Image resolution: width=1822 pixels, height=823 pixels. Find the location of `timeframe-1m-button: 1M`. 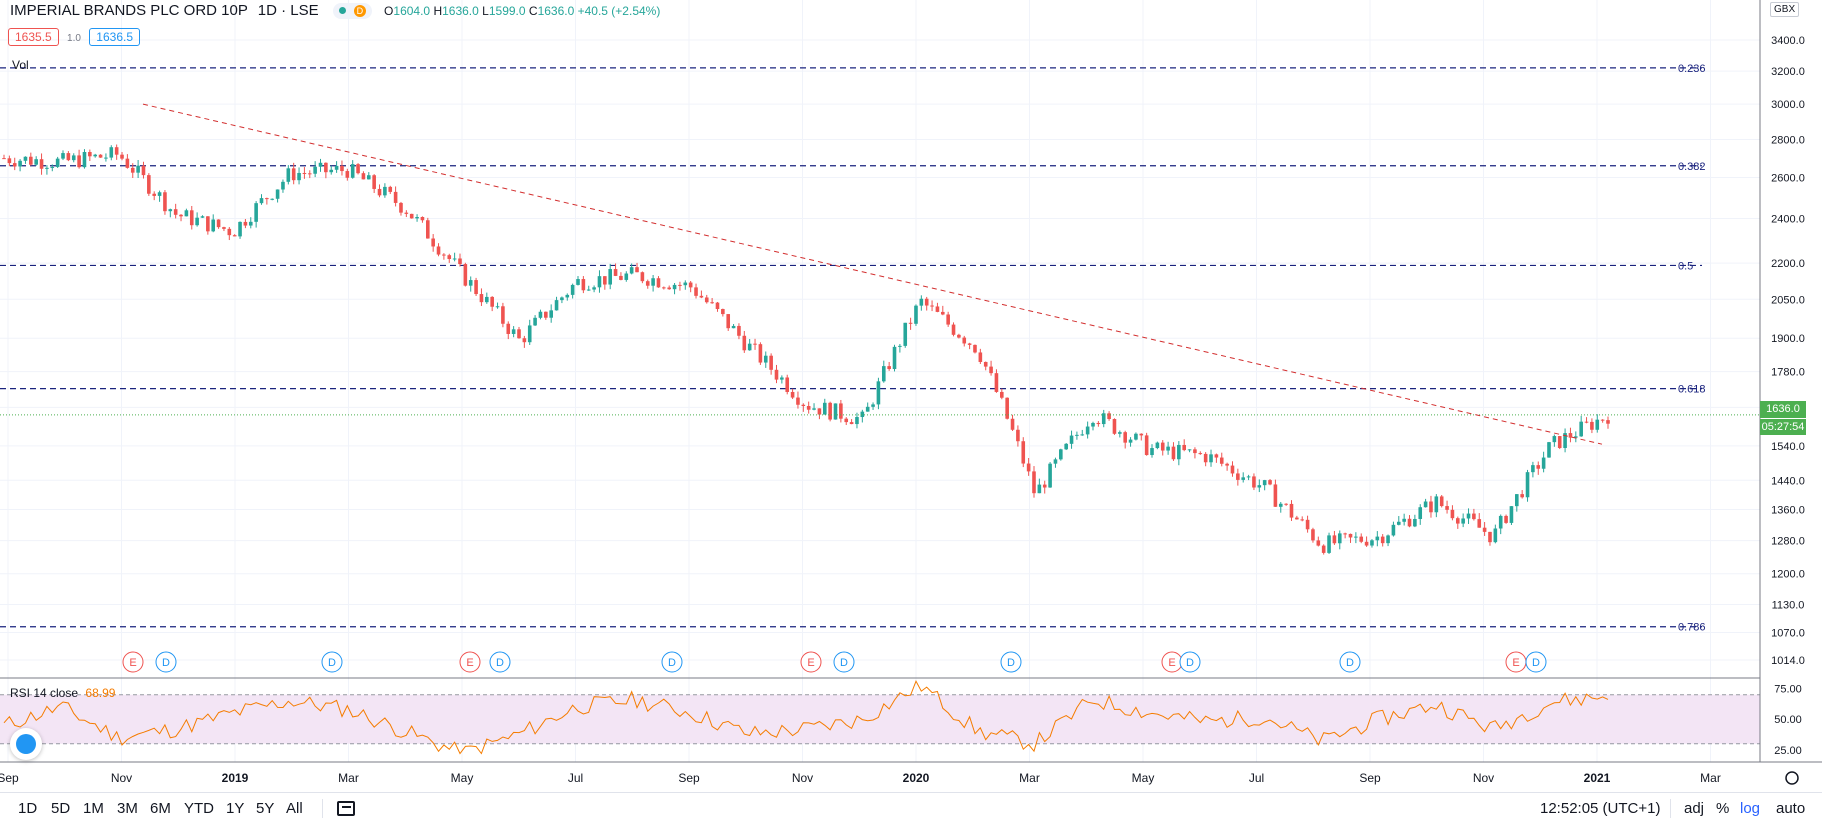

timeframe-1m-button: 1M is located at coordinates (93, 808).